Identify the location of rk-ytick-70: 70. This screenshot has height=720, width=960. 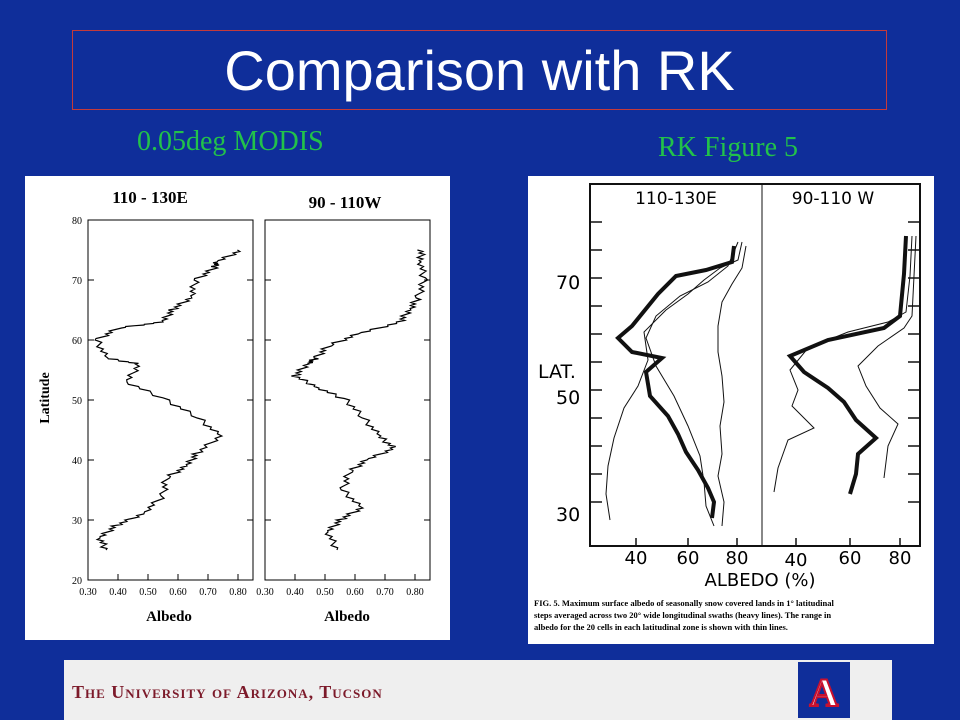
(568, 283).